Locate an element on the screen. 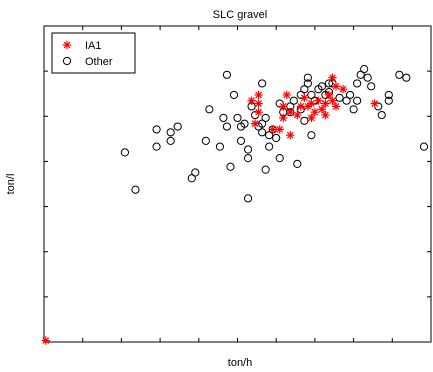 This screenshot has width=433, height=372. legend-ia1-symbol is located at coordinates (67, 45).